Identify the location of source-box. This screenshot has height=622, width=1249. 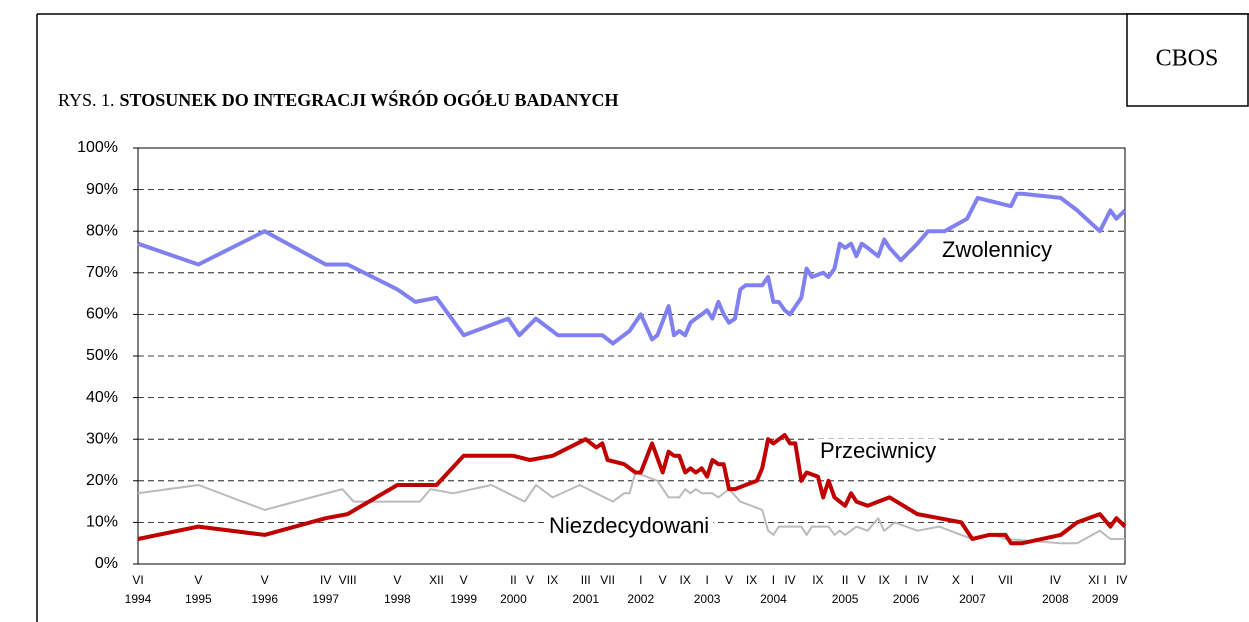
(1187, 60).